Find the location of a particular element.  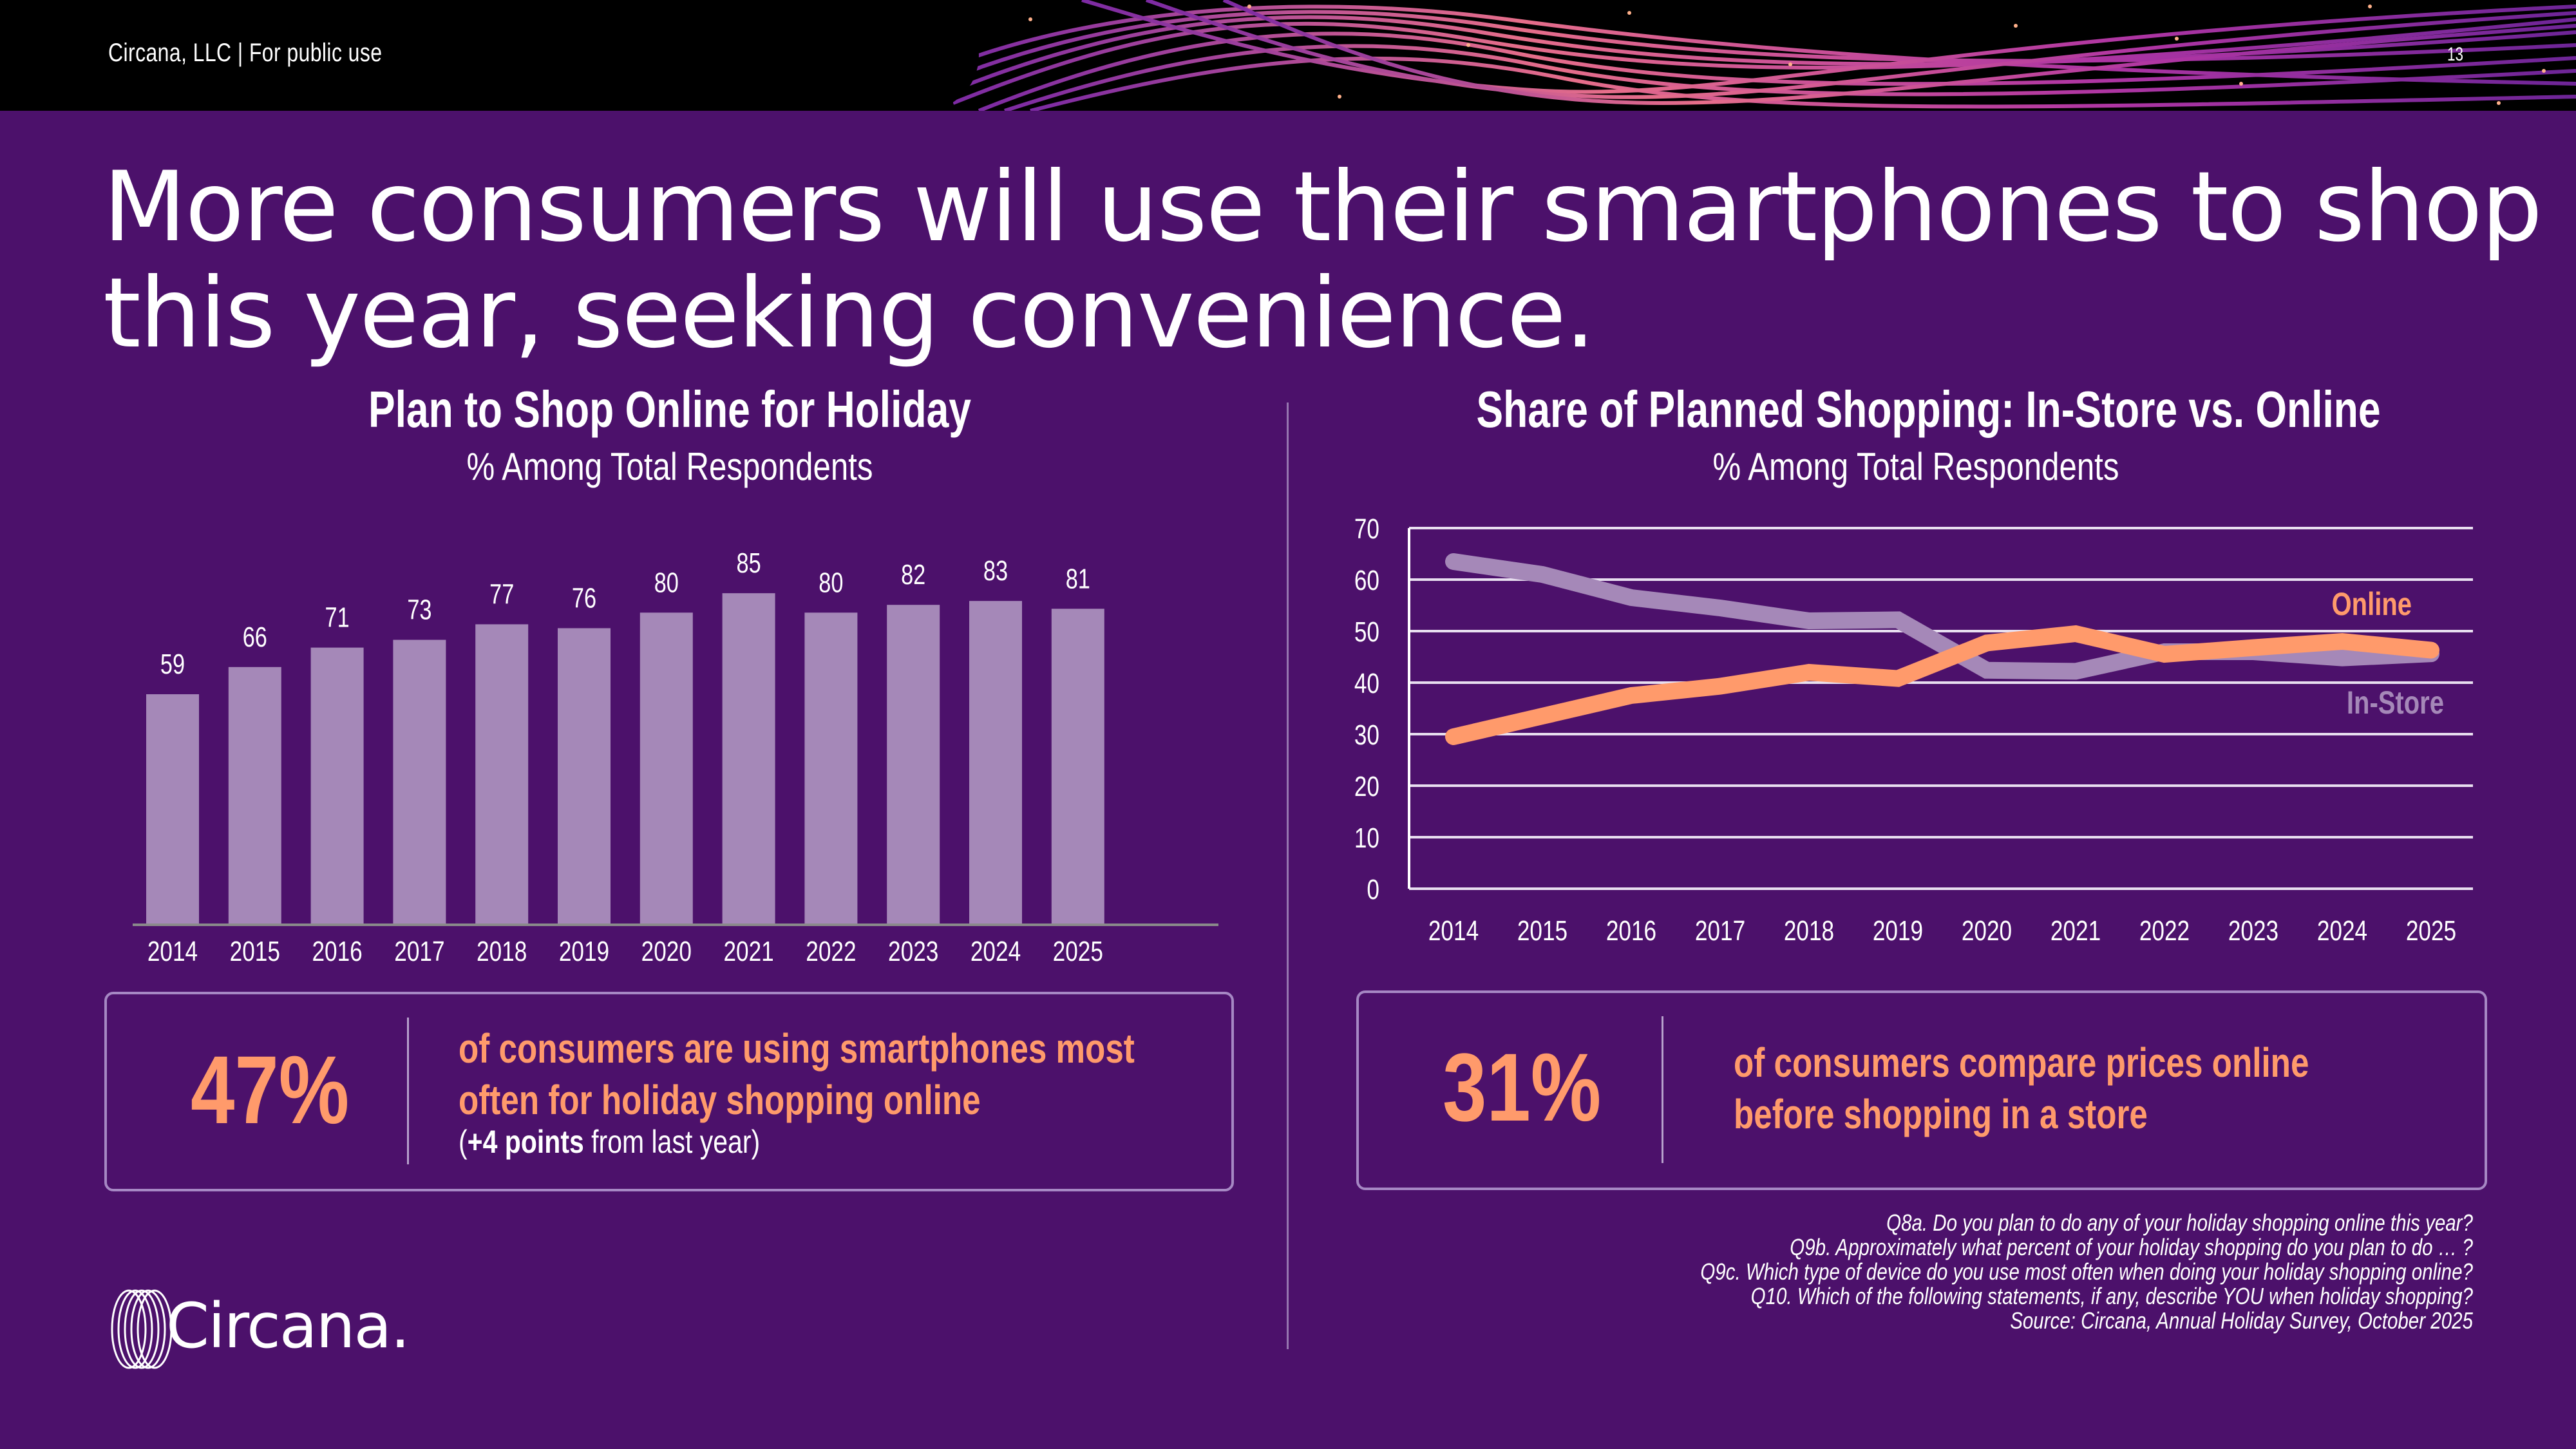

bar-label-2019: 76 is located at coordinates (584, 598).